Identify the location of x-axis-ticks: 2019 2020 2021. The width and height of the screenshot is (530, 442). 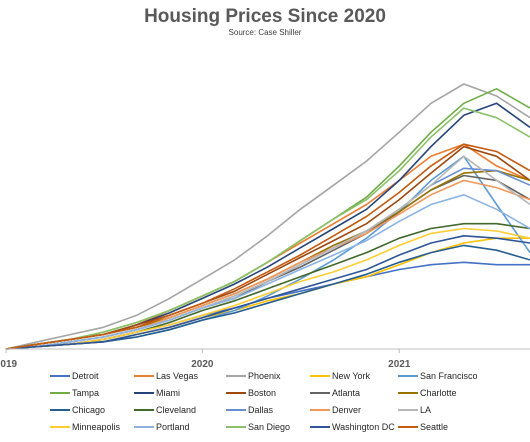
(205, 359).